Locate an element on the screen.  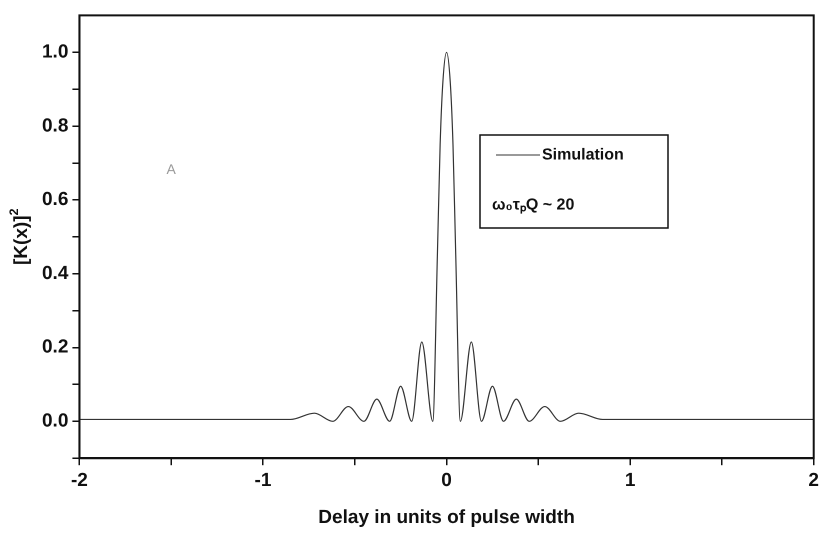
y-tick-label: 0.2 is located at coordinates (55, 347).